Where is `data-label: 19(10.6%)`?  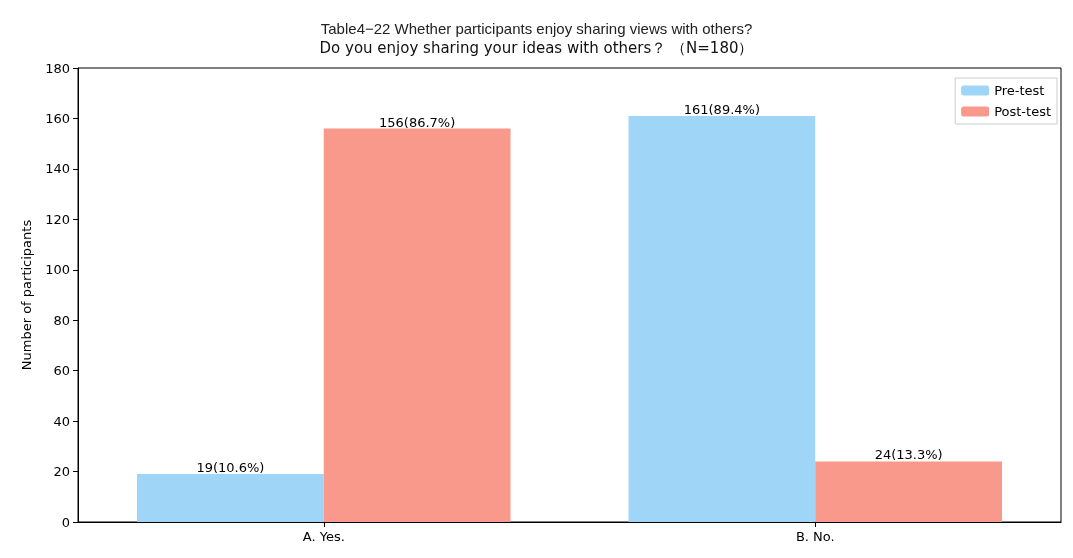 data-label: 19(10.6%) is located at coordinates (230, 468).